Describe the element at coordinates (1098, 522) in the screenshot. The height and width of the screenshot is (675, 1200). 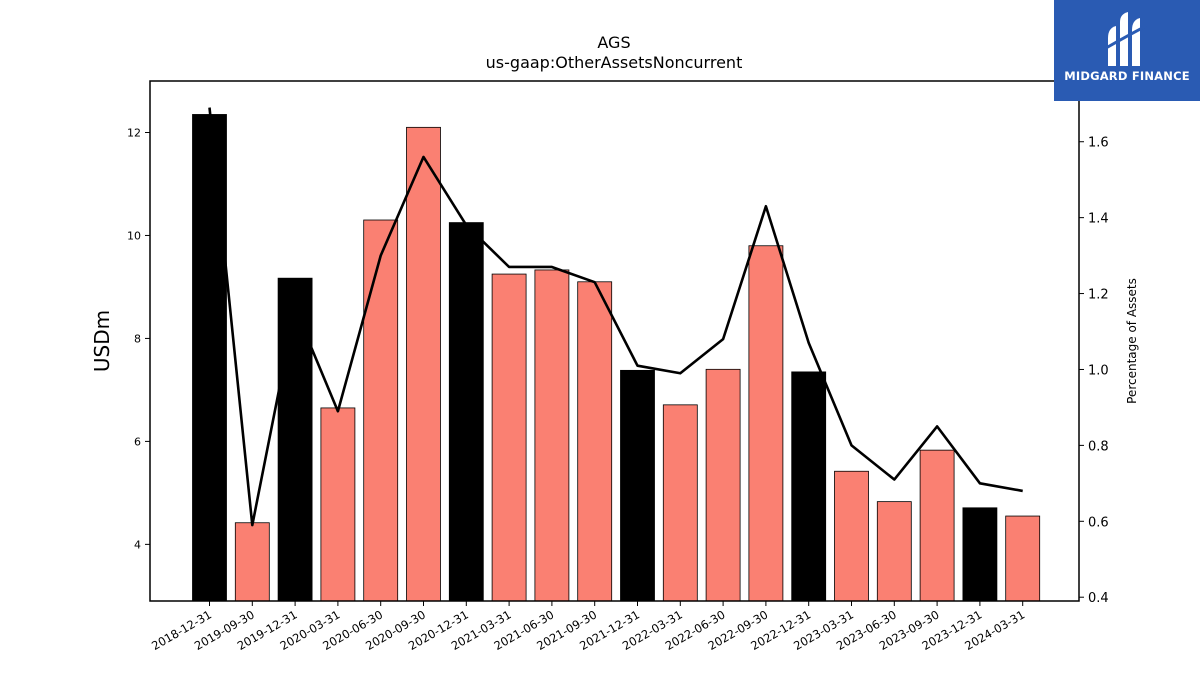
I see `y2-tick-label-0.6: 0.6` at that location.